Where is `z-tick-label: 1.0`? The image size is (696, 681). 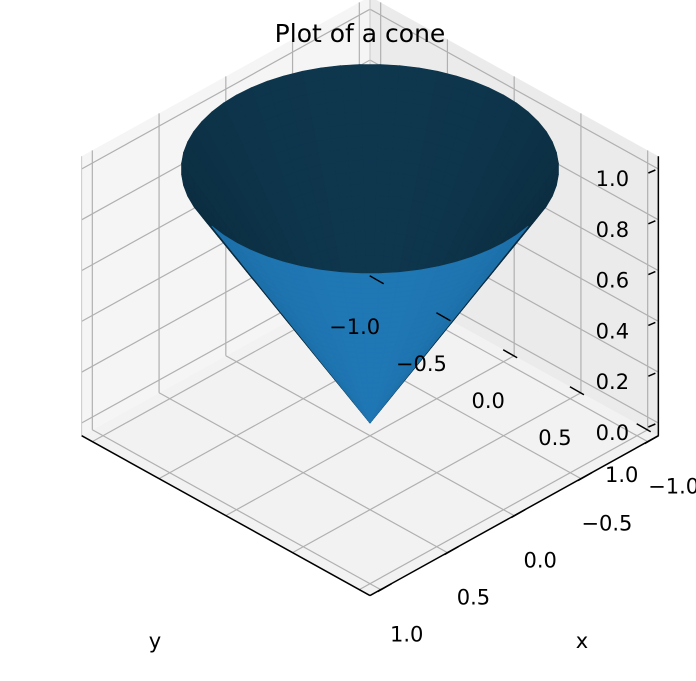
z-tick-label: 1.0 is located at coordinates (612, 179).